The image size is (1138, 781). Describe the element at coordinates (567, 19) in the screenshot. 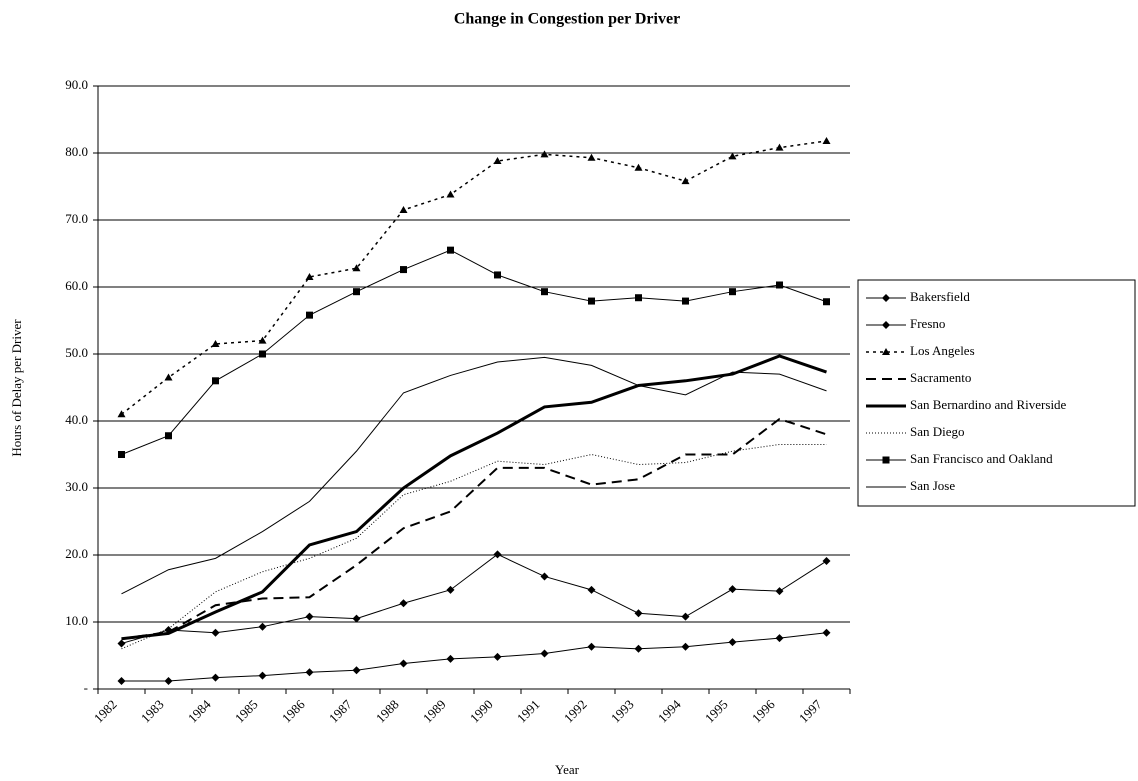

I see `chart-title: Change in Congestion per Driver` at that location.